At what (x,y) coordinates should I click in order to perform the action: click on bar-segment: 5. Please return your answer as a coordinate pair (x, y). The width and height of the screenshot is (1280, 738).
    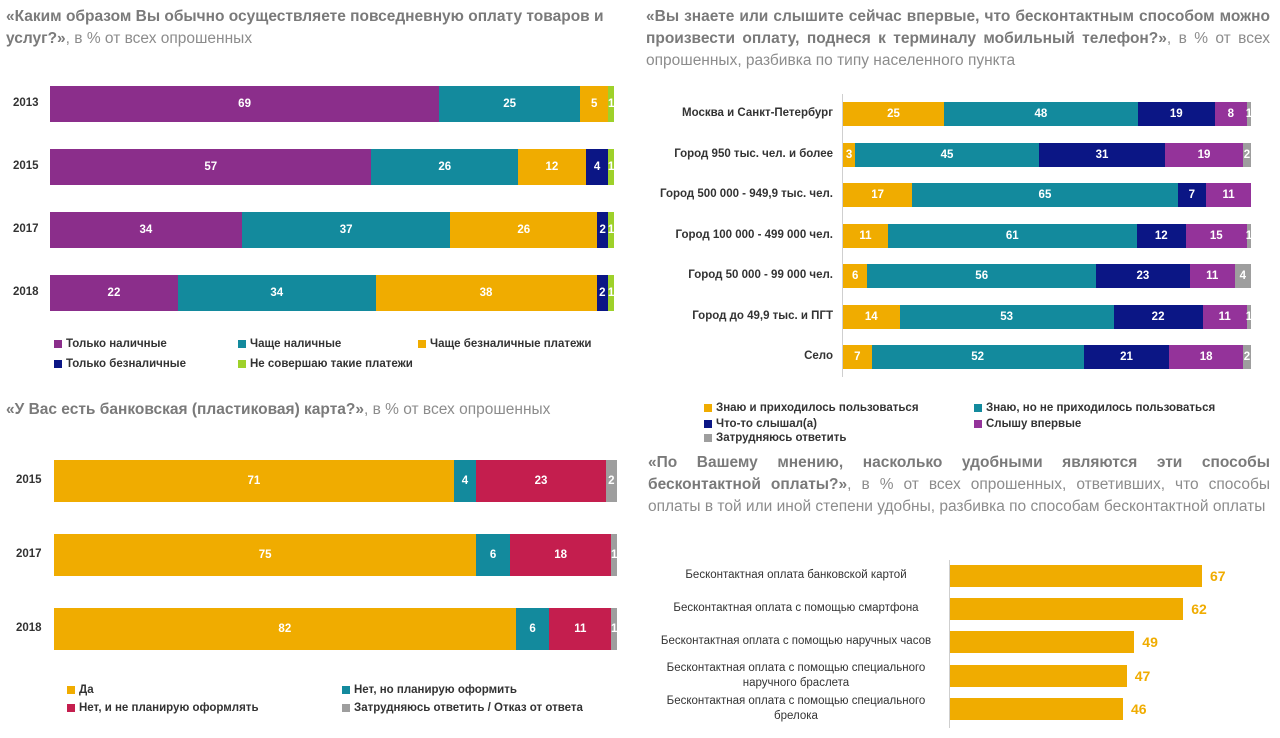
    Looking at the image, I should click on (594, 104).